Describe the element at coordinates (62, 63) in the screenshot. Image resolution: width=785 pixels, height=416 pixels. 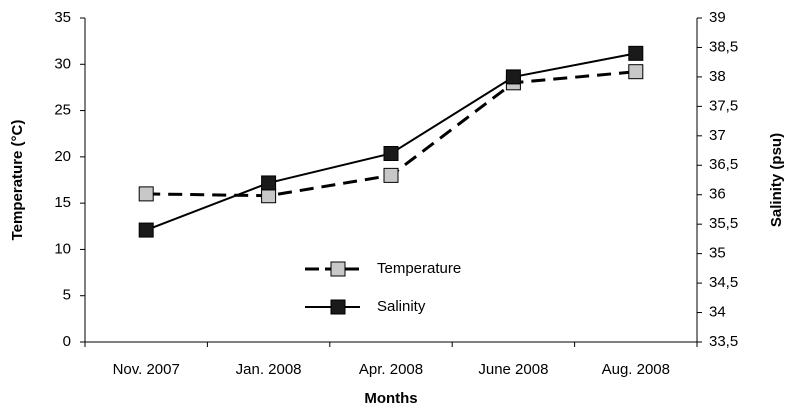
I see `y-tick-label: 30` at that location.